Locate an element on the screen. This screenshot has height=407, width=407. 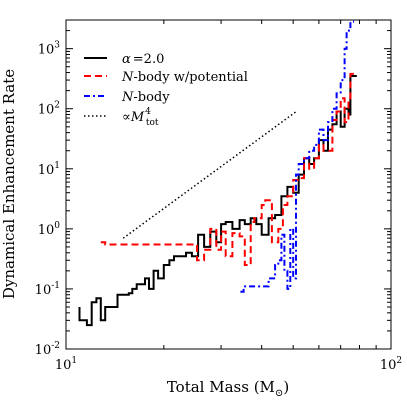
y-tick-label-exp: -2 is located at coordinates (55, 346).